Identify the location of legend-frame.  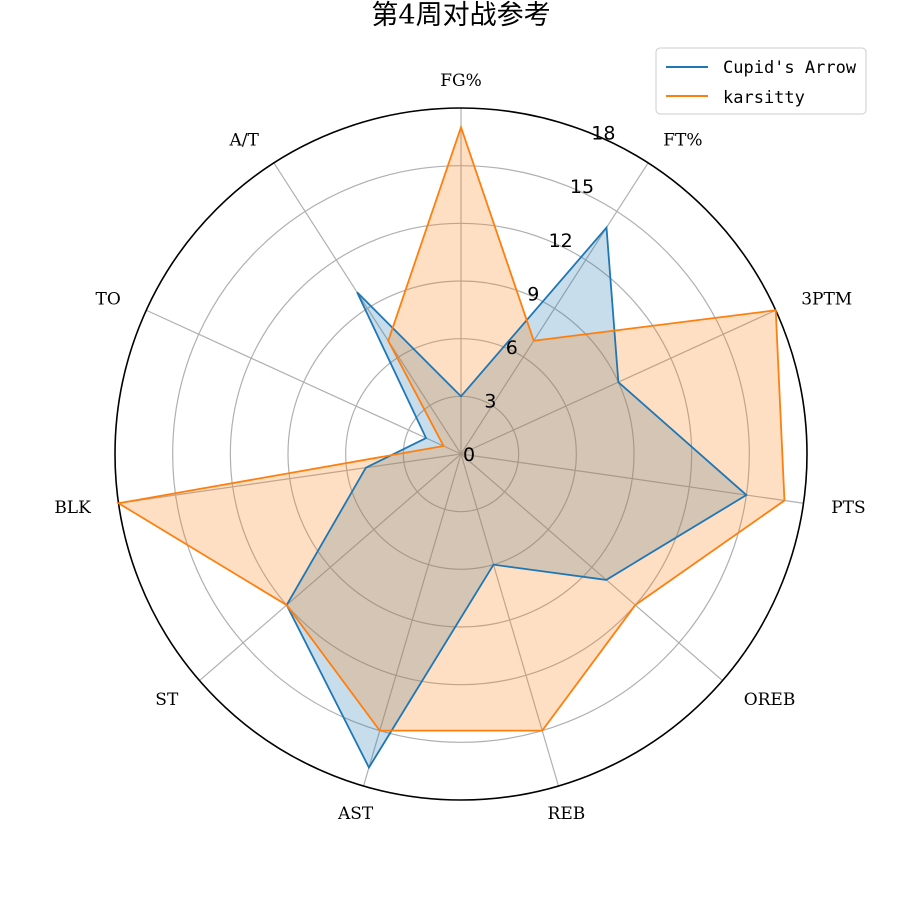
(761, 81).